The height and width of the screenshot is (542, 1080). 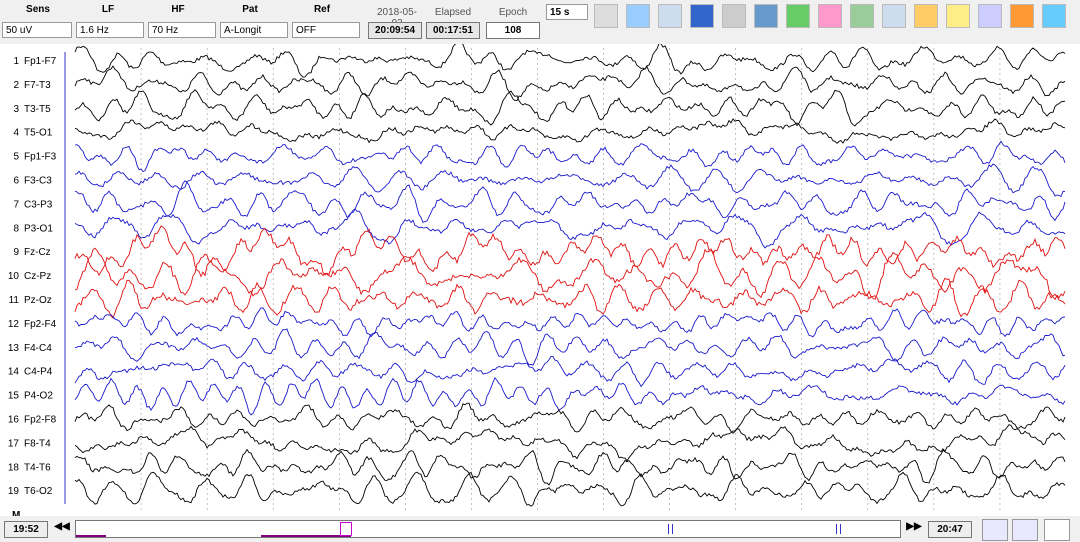 What do you see at coordinates (38, 300) in the screenshot?
I see `channel-label: Pz-Oz` at bounding box center [38, 300].